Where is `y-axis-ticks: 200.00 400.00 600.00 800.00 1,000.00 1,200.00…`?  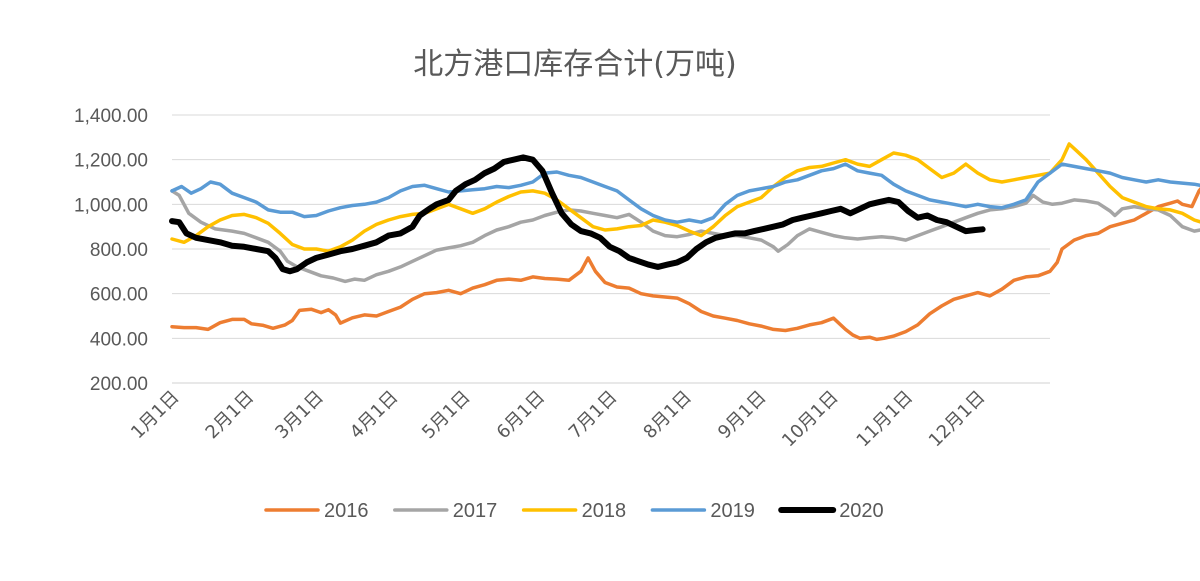 y-axis-ticks: 200.00 400.00 600.00 800.00 1,000.00 1,200.00… is located at coordinates (111, 250).